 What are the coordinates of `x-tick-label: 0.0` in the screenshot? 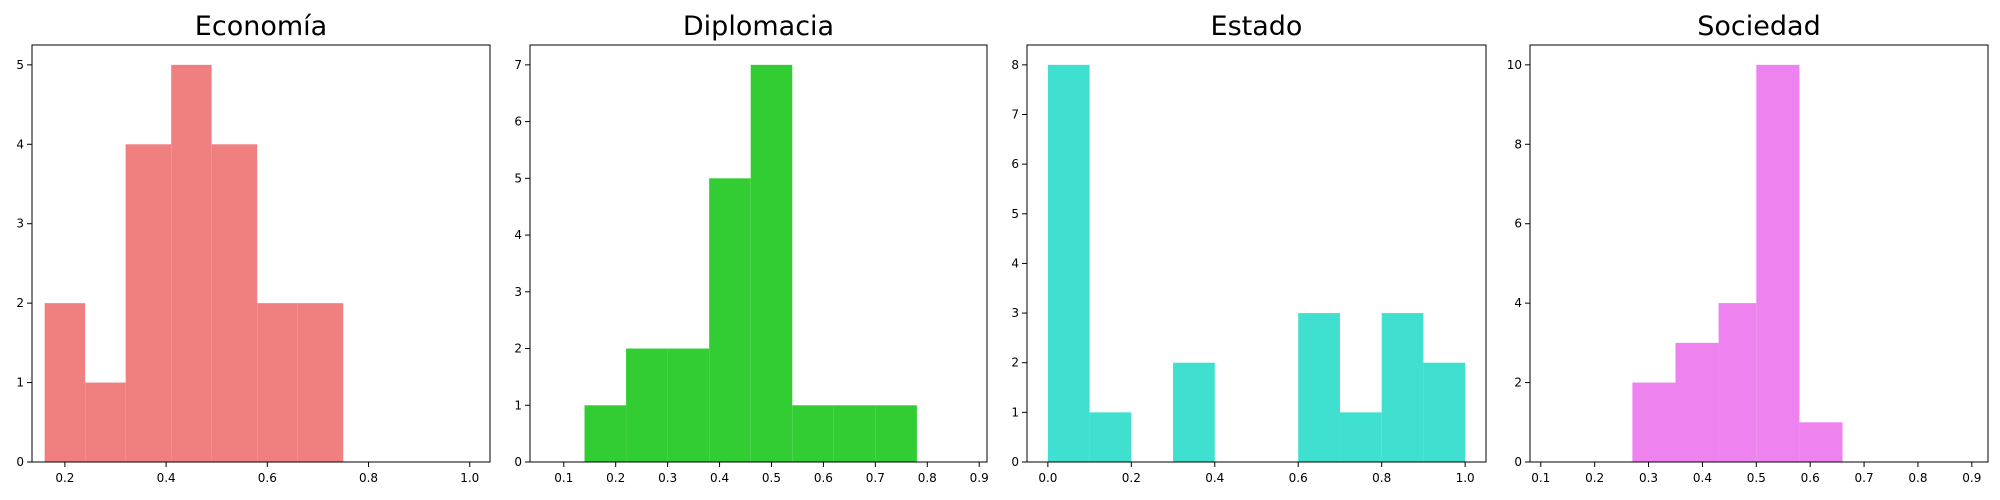 It's located at (1047, 478).